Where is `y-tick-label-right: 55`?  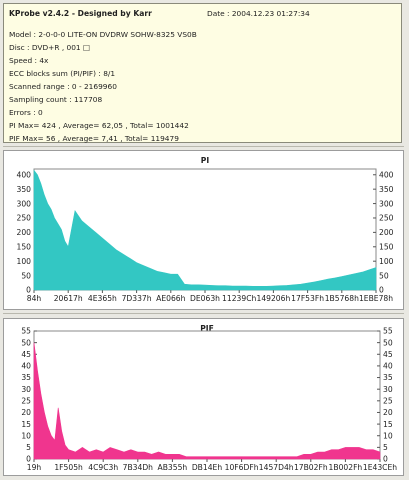 y-tick-label-right: 55 is located at coordinates (388, 331).